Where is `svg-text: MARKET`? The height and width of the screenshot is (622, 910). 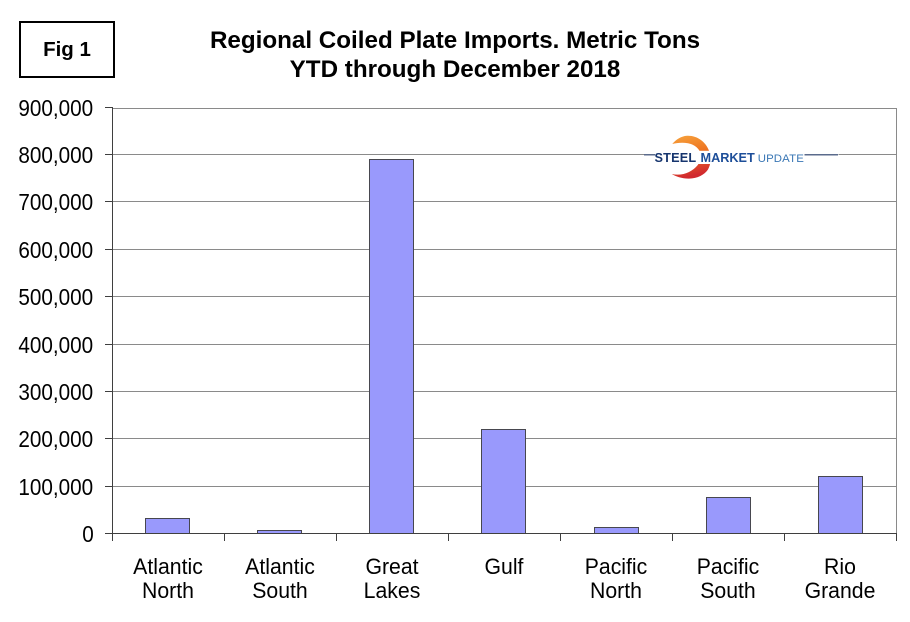
svg-text: MARKET is located at coordinates (728, 158).